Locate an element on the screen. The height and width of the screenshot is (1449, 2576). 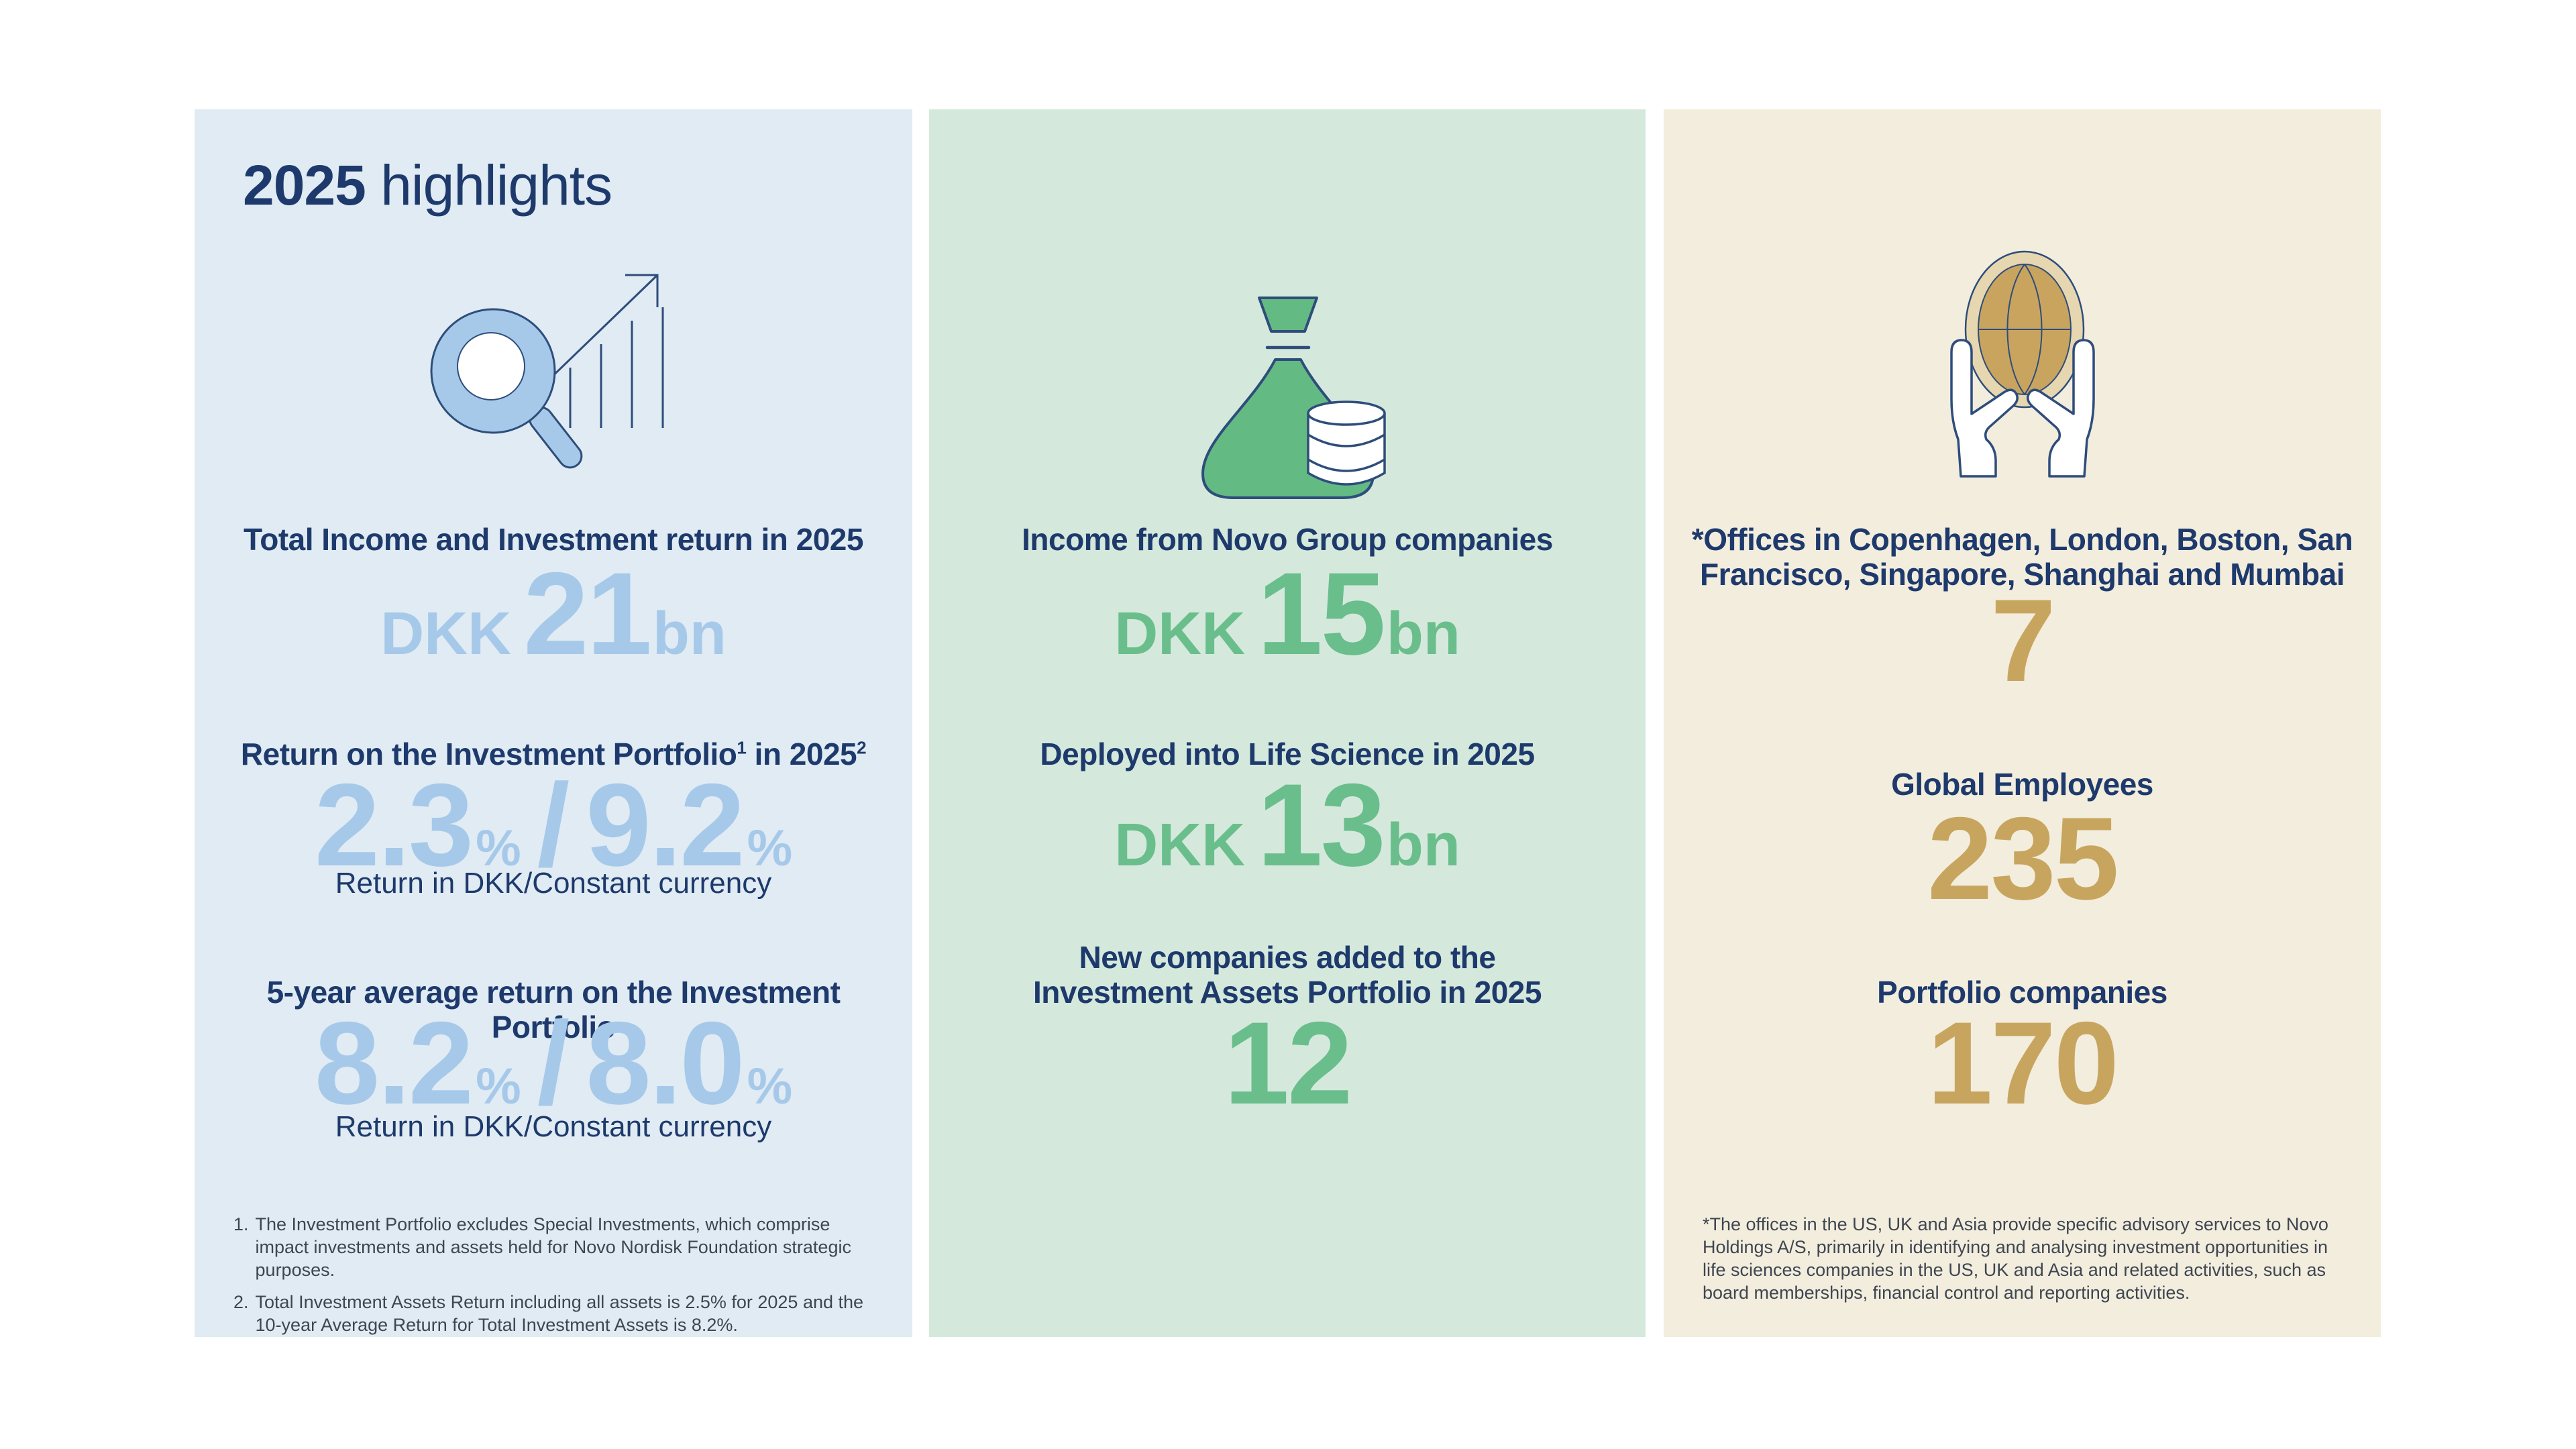
stat-label-line: New companies added to the is located at coordinates (1287, 957).